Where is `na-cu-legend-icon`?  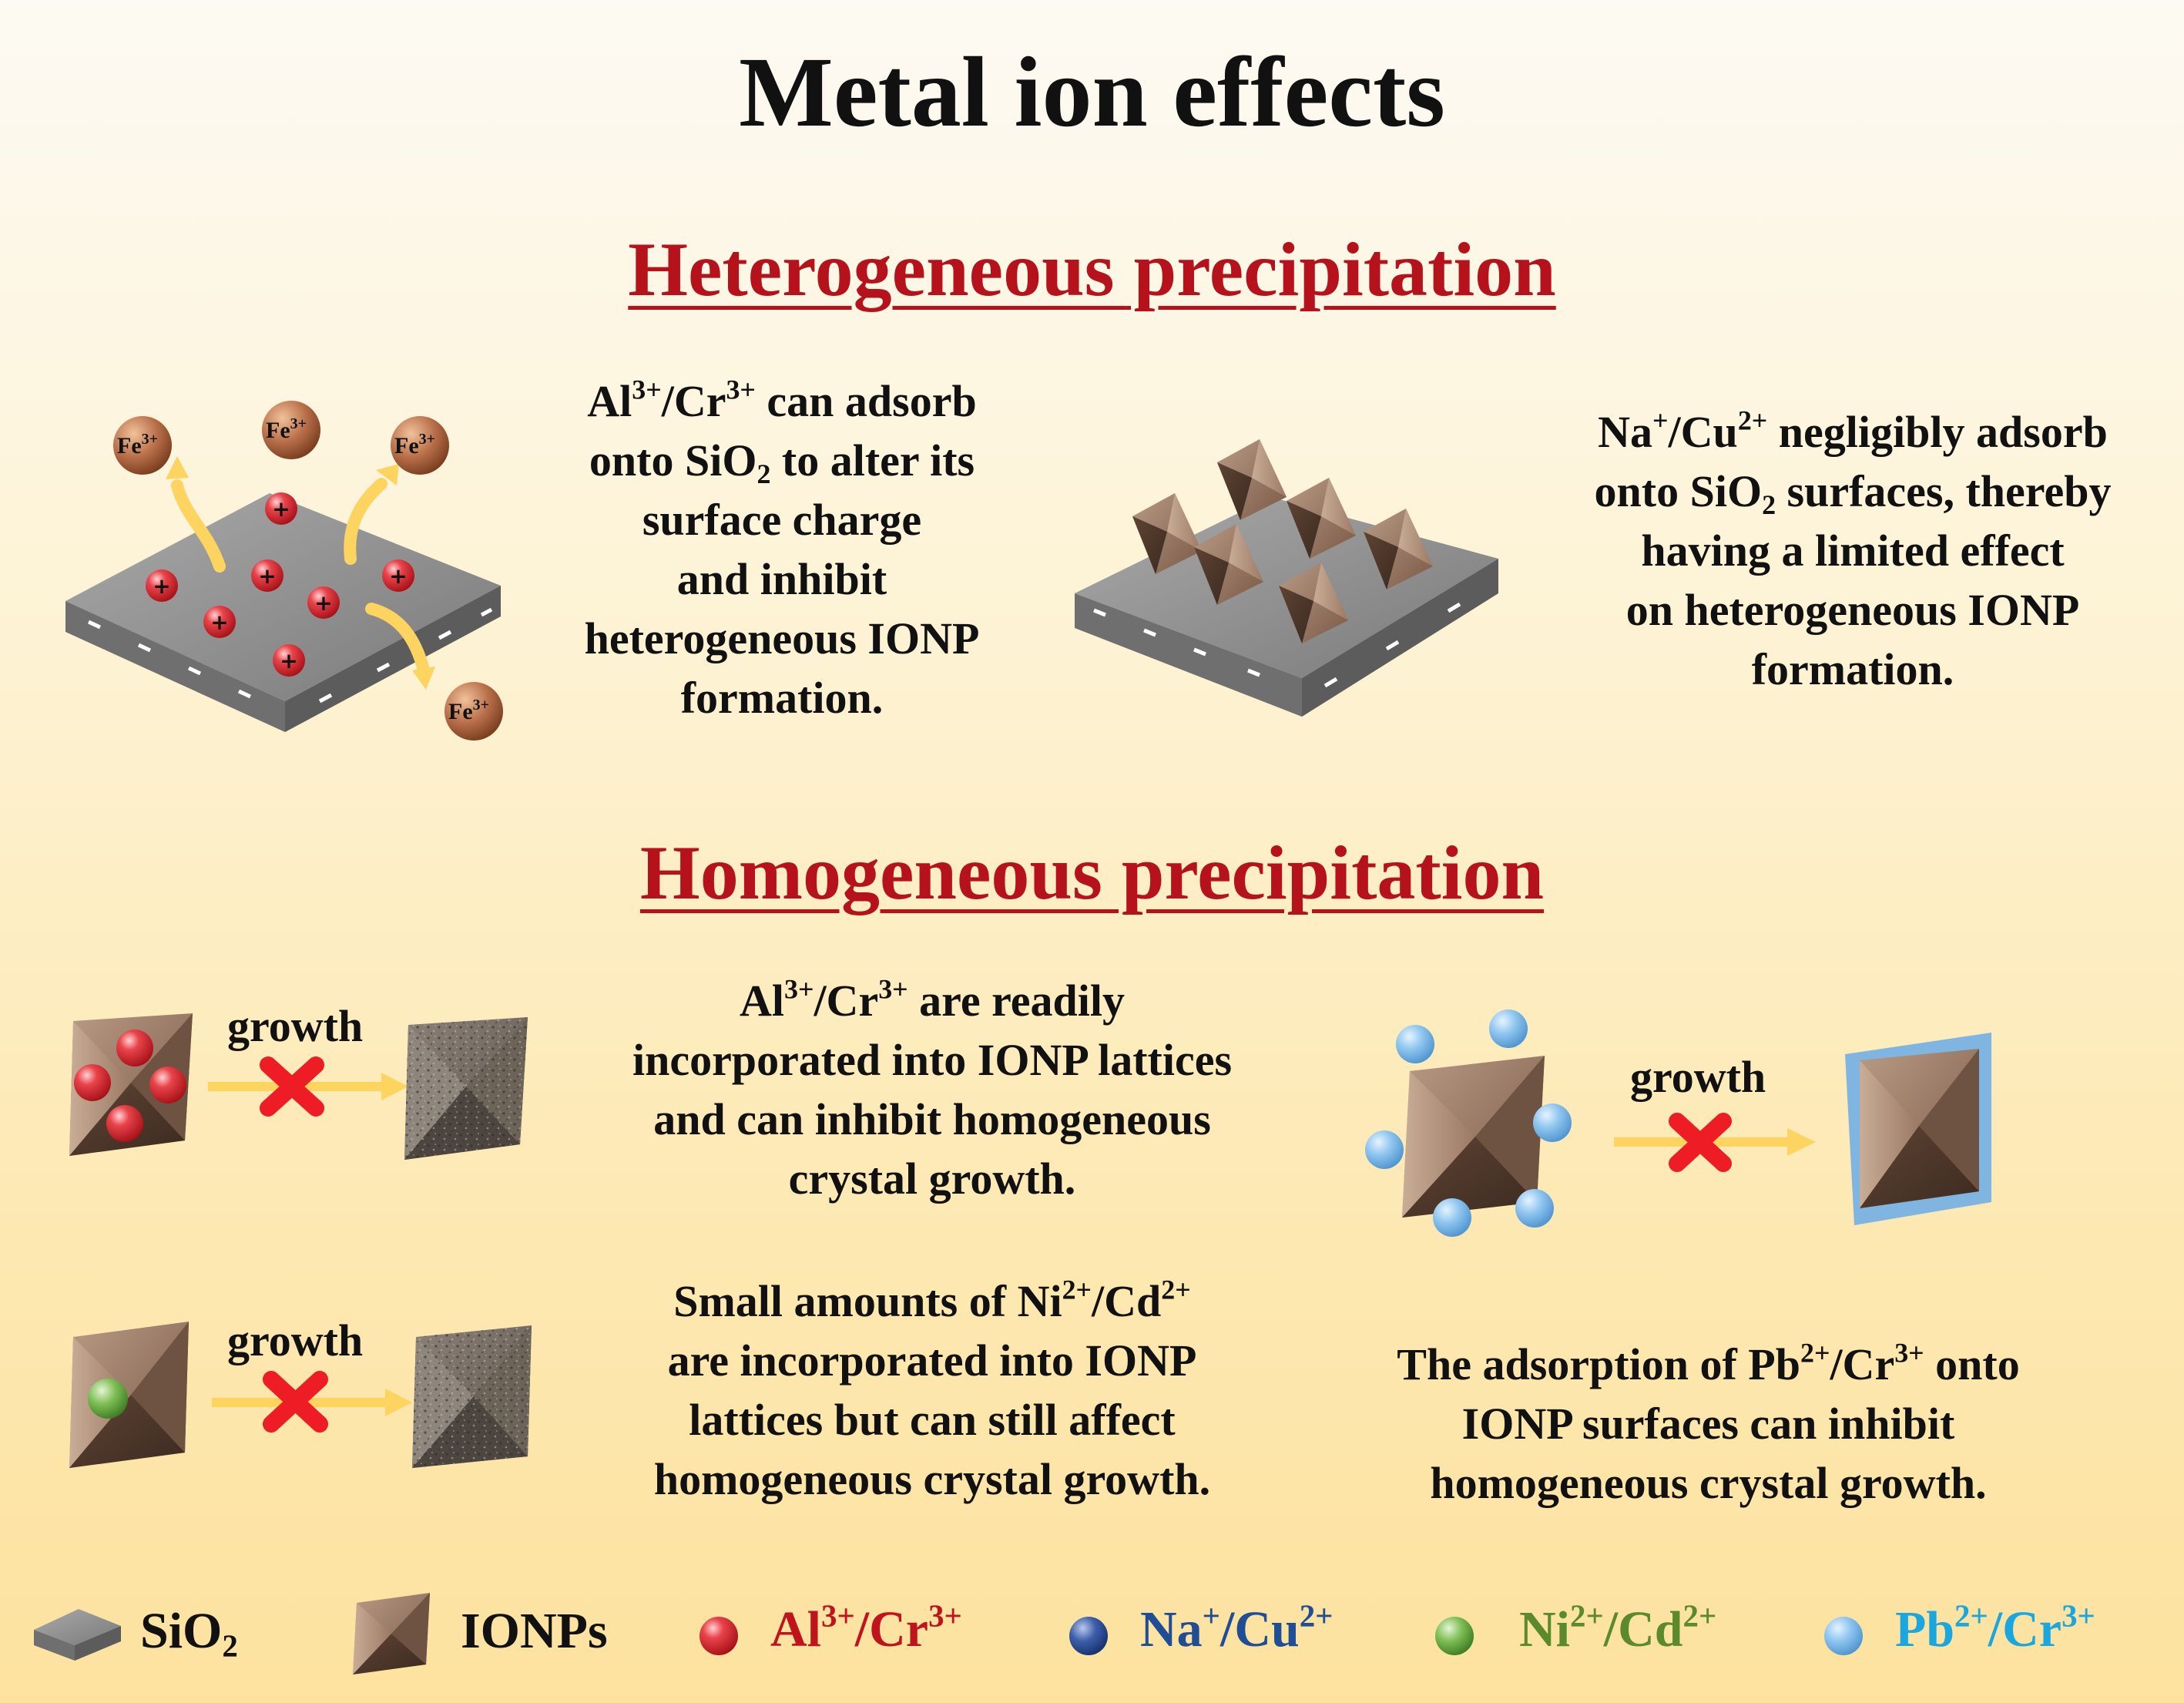 na-cu-legend-icon is located at coordinates (1088, 1636).